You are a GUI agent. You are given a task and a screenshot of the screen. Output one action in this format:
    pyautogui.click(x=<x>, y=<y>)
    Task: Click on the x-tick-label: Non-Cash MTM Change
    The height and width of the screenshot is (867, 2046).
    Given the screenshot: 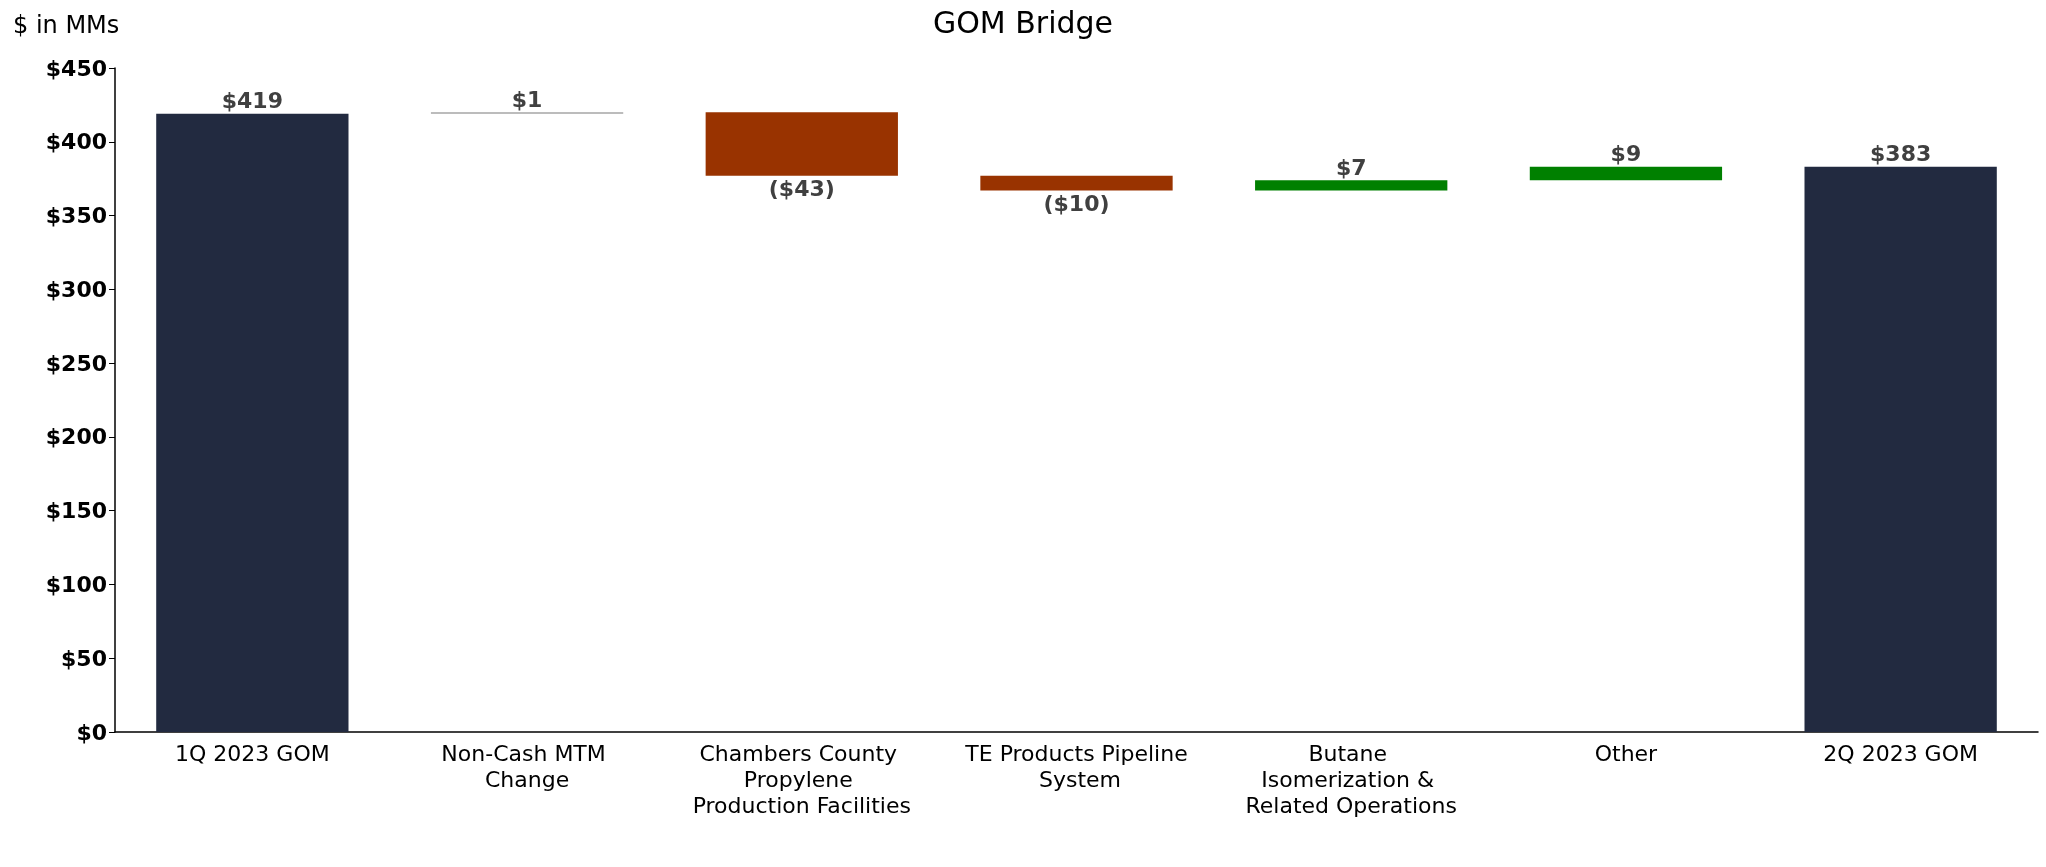 What is the action you would take?
    pyautogui.click(x=527, y=766)
    